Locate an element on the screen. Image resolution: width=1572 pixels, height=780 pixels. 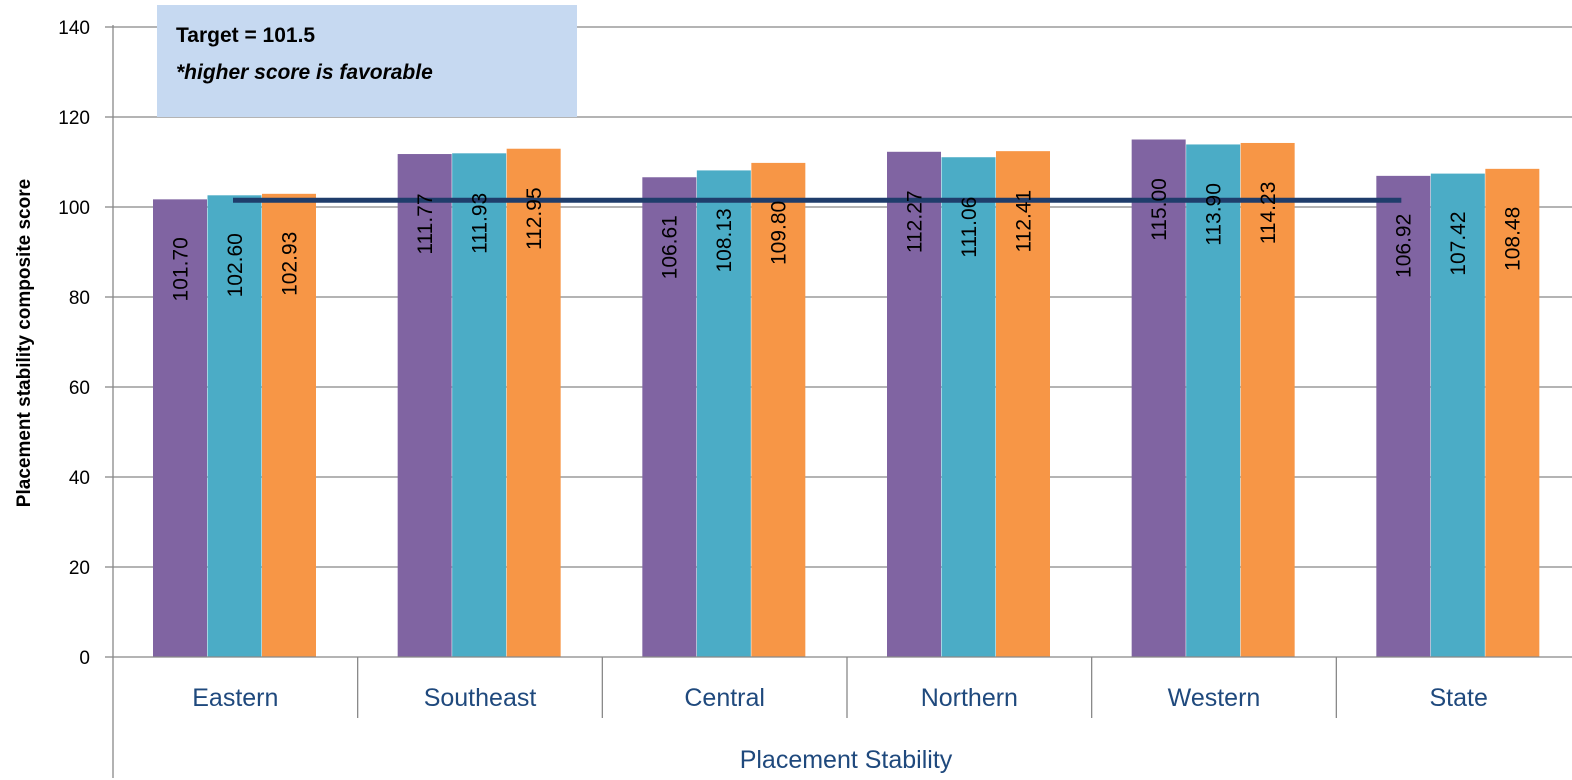
category-label: Central is located at coordinates (724, 698).